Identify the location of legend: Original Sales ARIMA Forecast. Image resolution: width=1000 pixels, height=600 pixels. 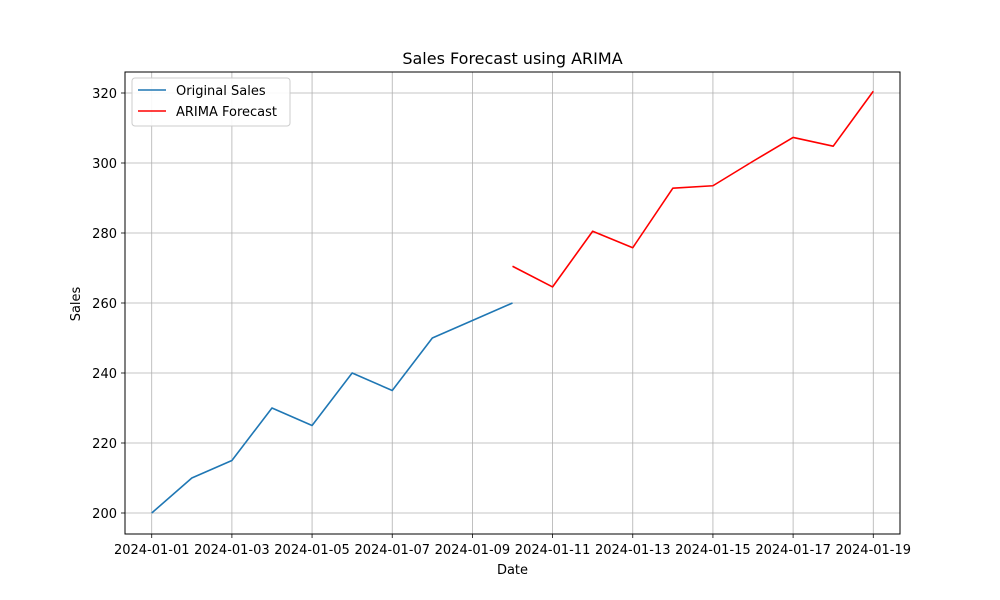
(211, 102).